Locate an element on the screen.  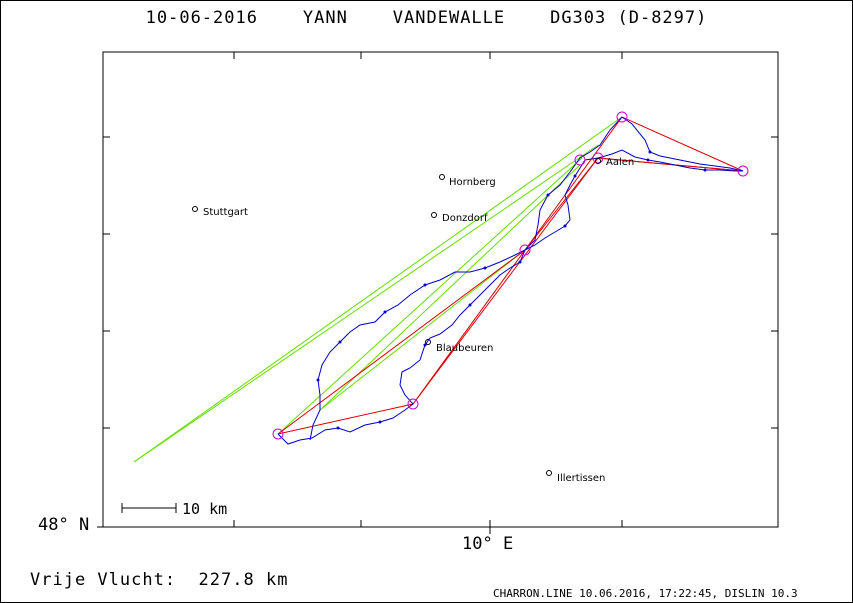
longitude-label: 10° E is located at coordinates (488, 544).